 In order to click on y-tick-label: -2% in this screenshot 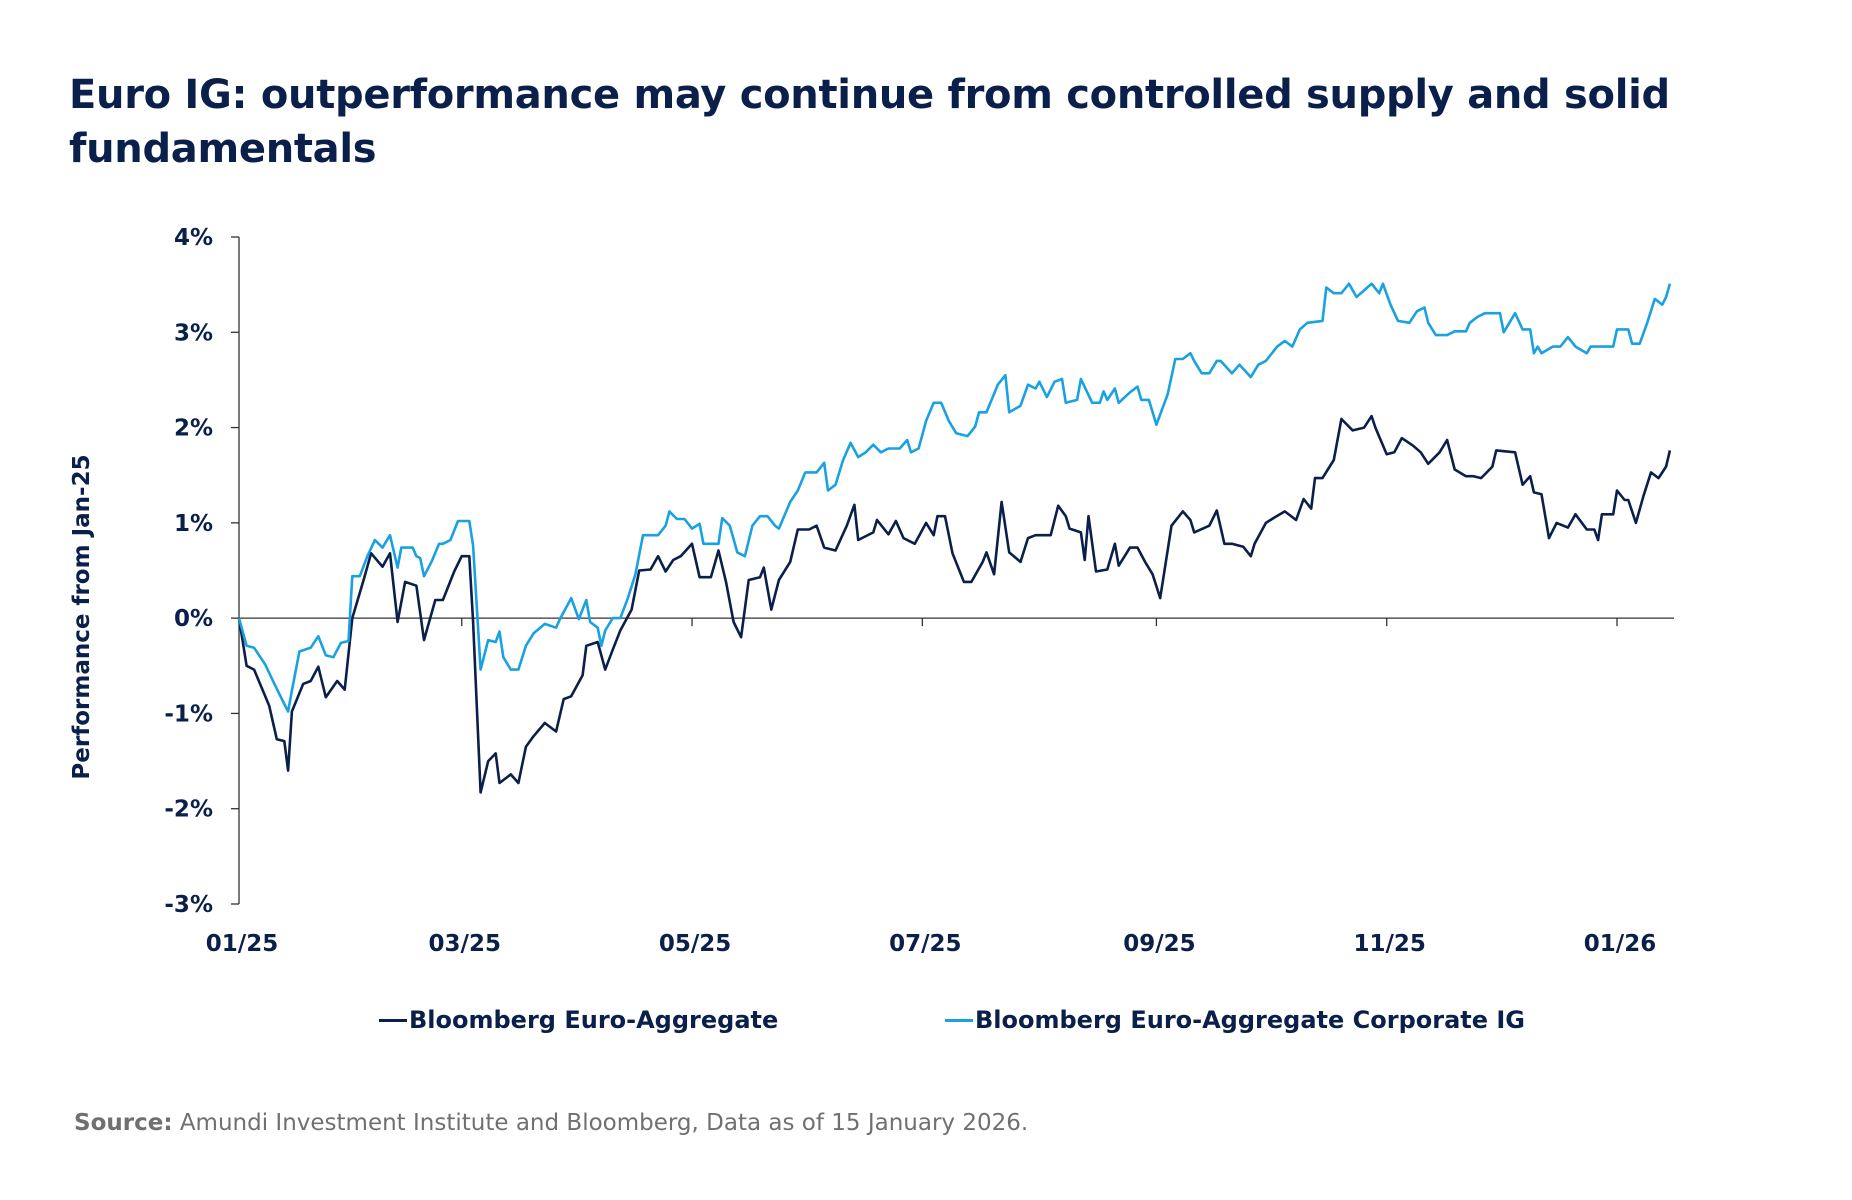, I will do `click(188, 810)`.